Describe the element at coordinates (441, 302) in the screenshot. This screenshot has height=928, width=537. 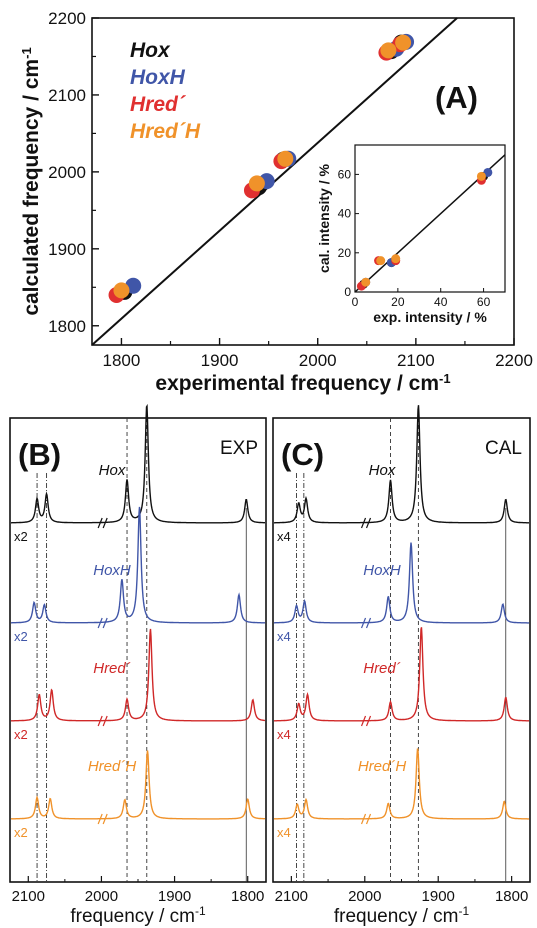
I see `inset-x-tick-label: 40` at that location.